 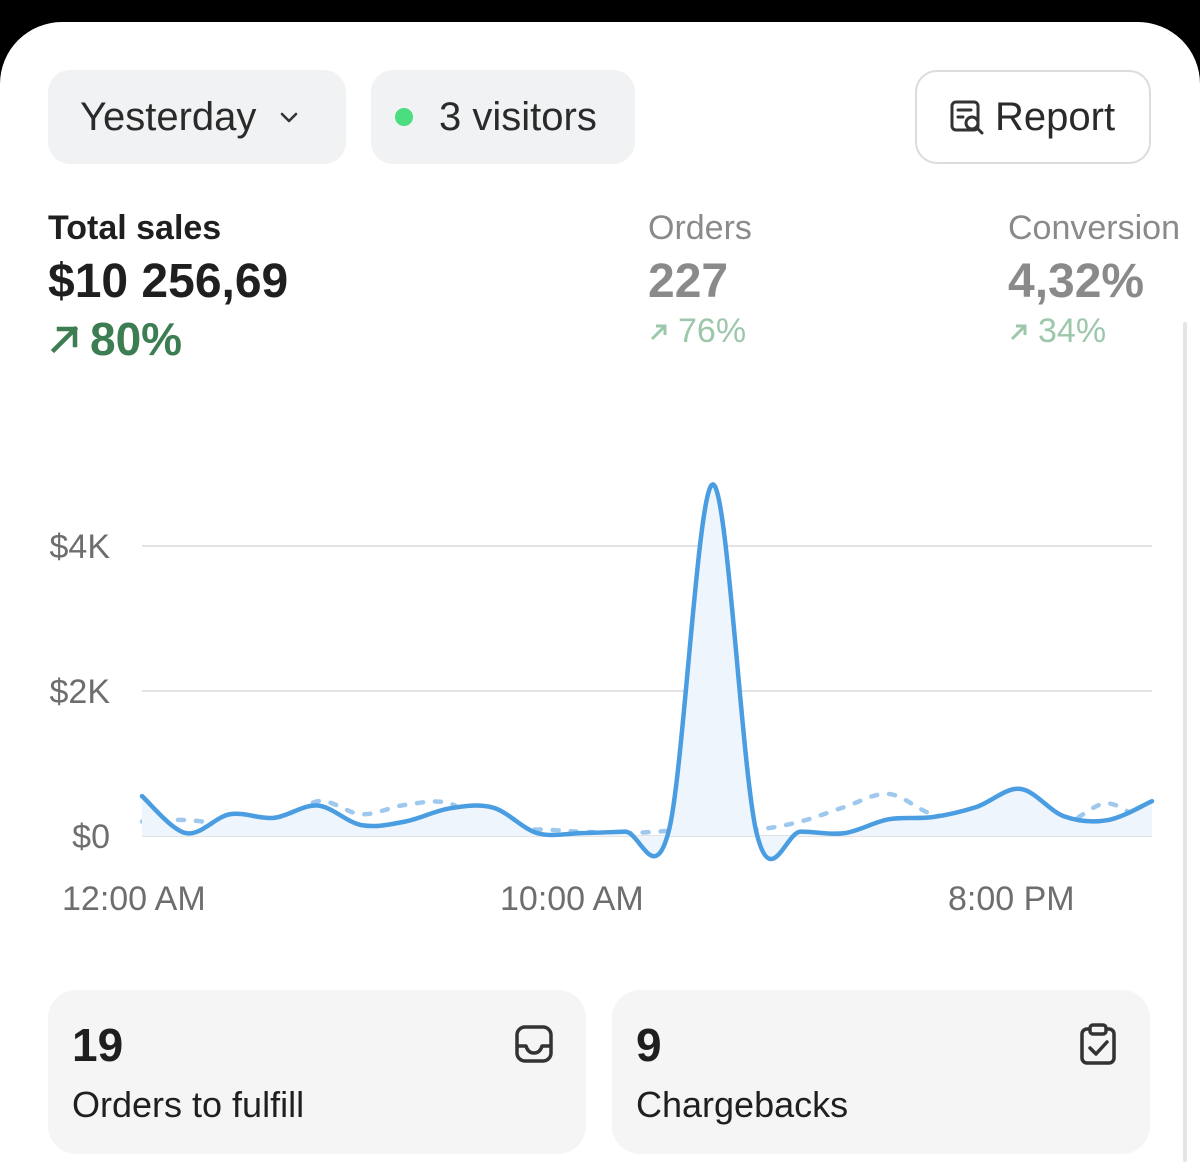 What do you see at coordinates (649, 1045) in the screenshot?
I see `chargebacks-count: 9` at bounding box center [649, 1045].